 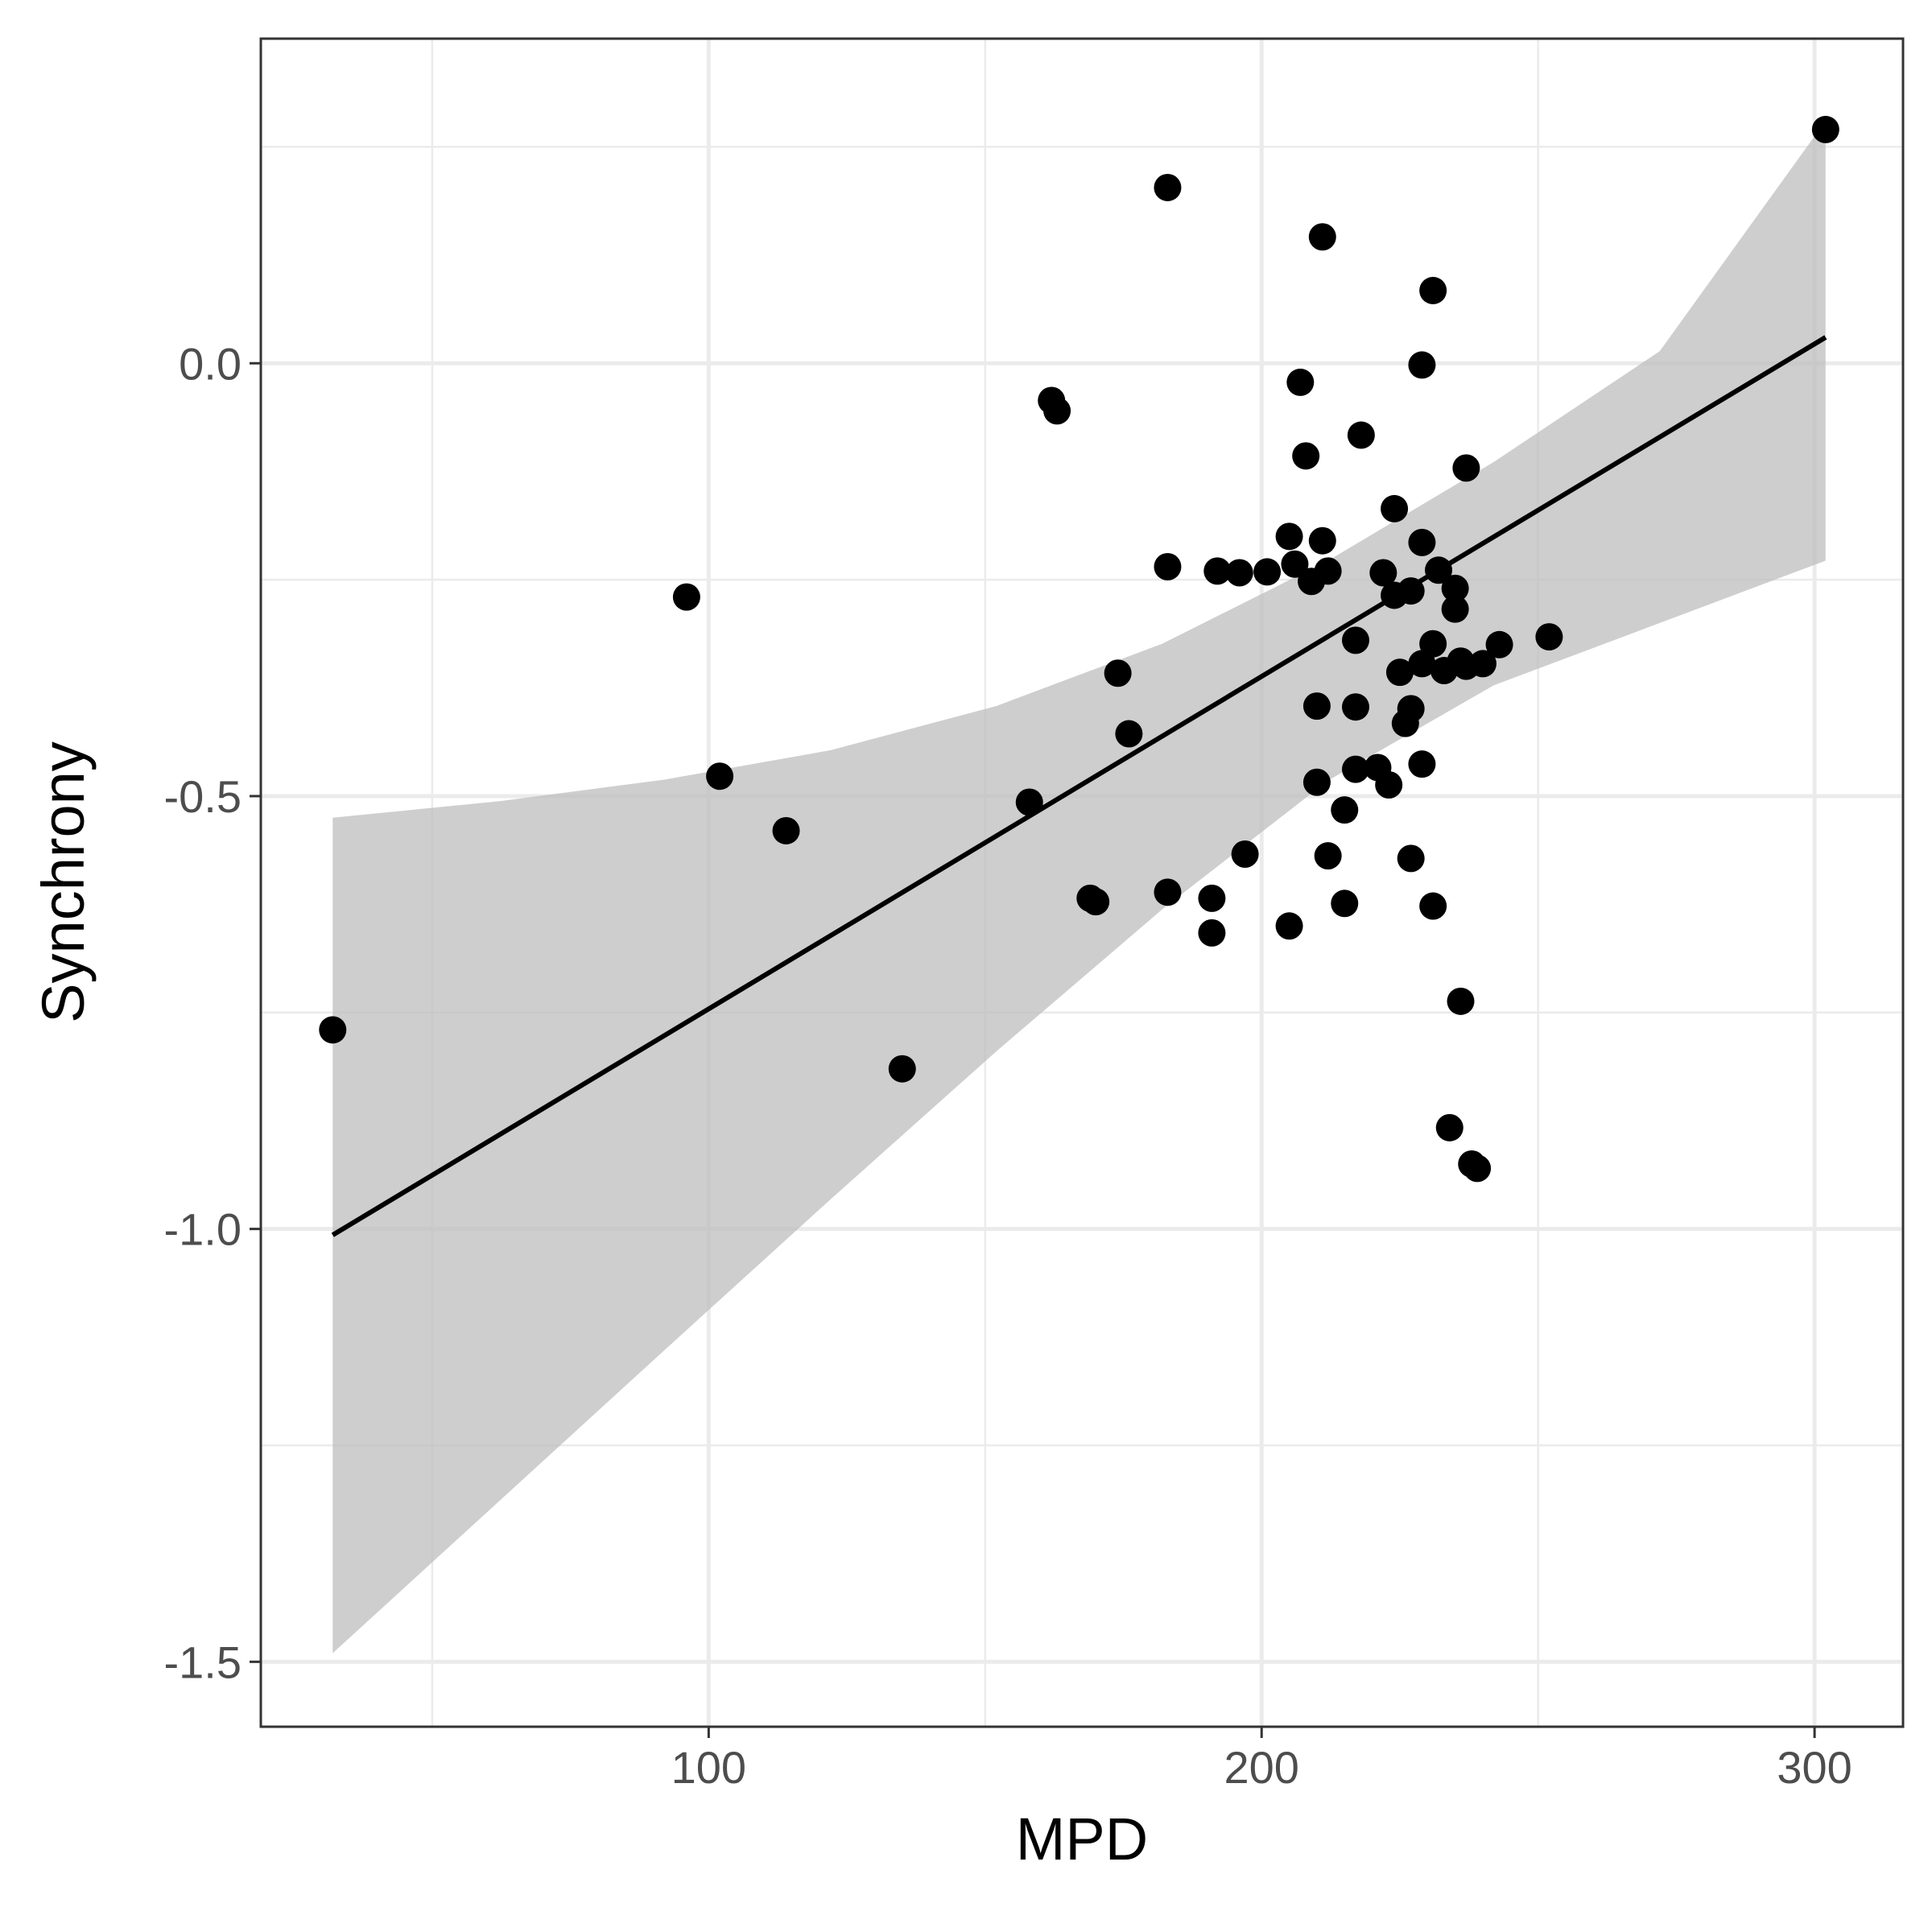 What do you see at coordinates (63, 882) in the screenshot?
I see `y-axis-title: Synchrony` at bounding box center [63, 882].